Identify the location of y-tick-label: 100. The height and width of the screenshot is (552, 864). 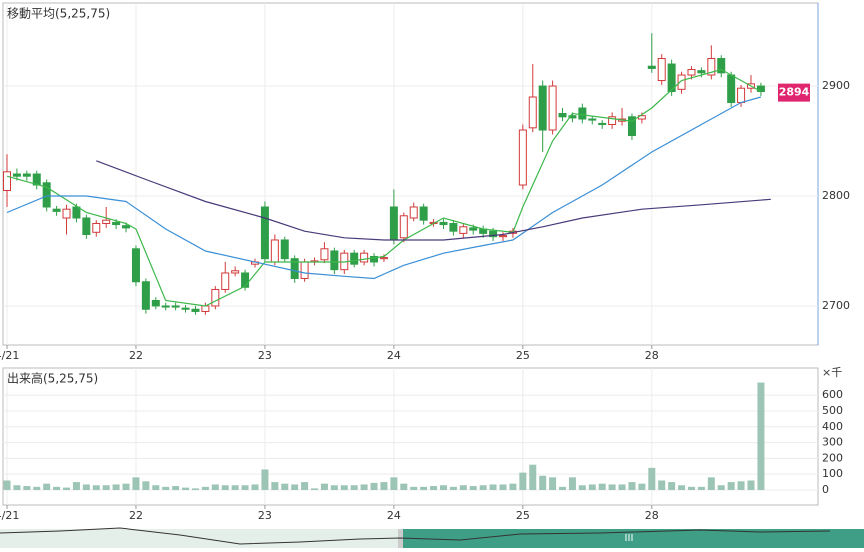
(832, 473).